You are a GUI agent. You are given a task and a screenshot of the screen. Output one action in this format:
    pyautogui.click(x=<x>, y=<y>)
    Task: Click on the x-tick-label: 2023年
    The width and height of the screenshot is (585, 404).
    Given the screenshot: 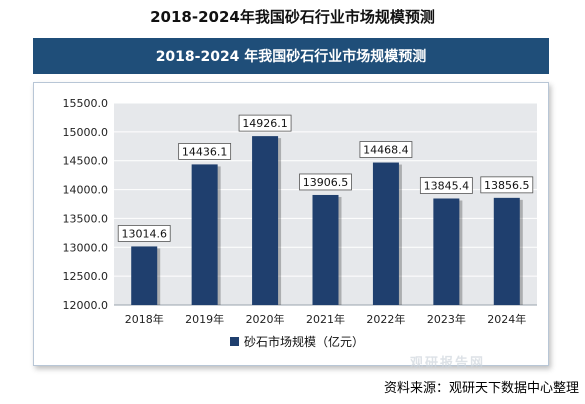 What is the action you would take?
    pyautogui.click(x=446, y=319)
    